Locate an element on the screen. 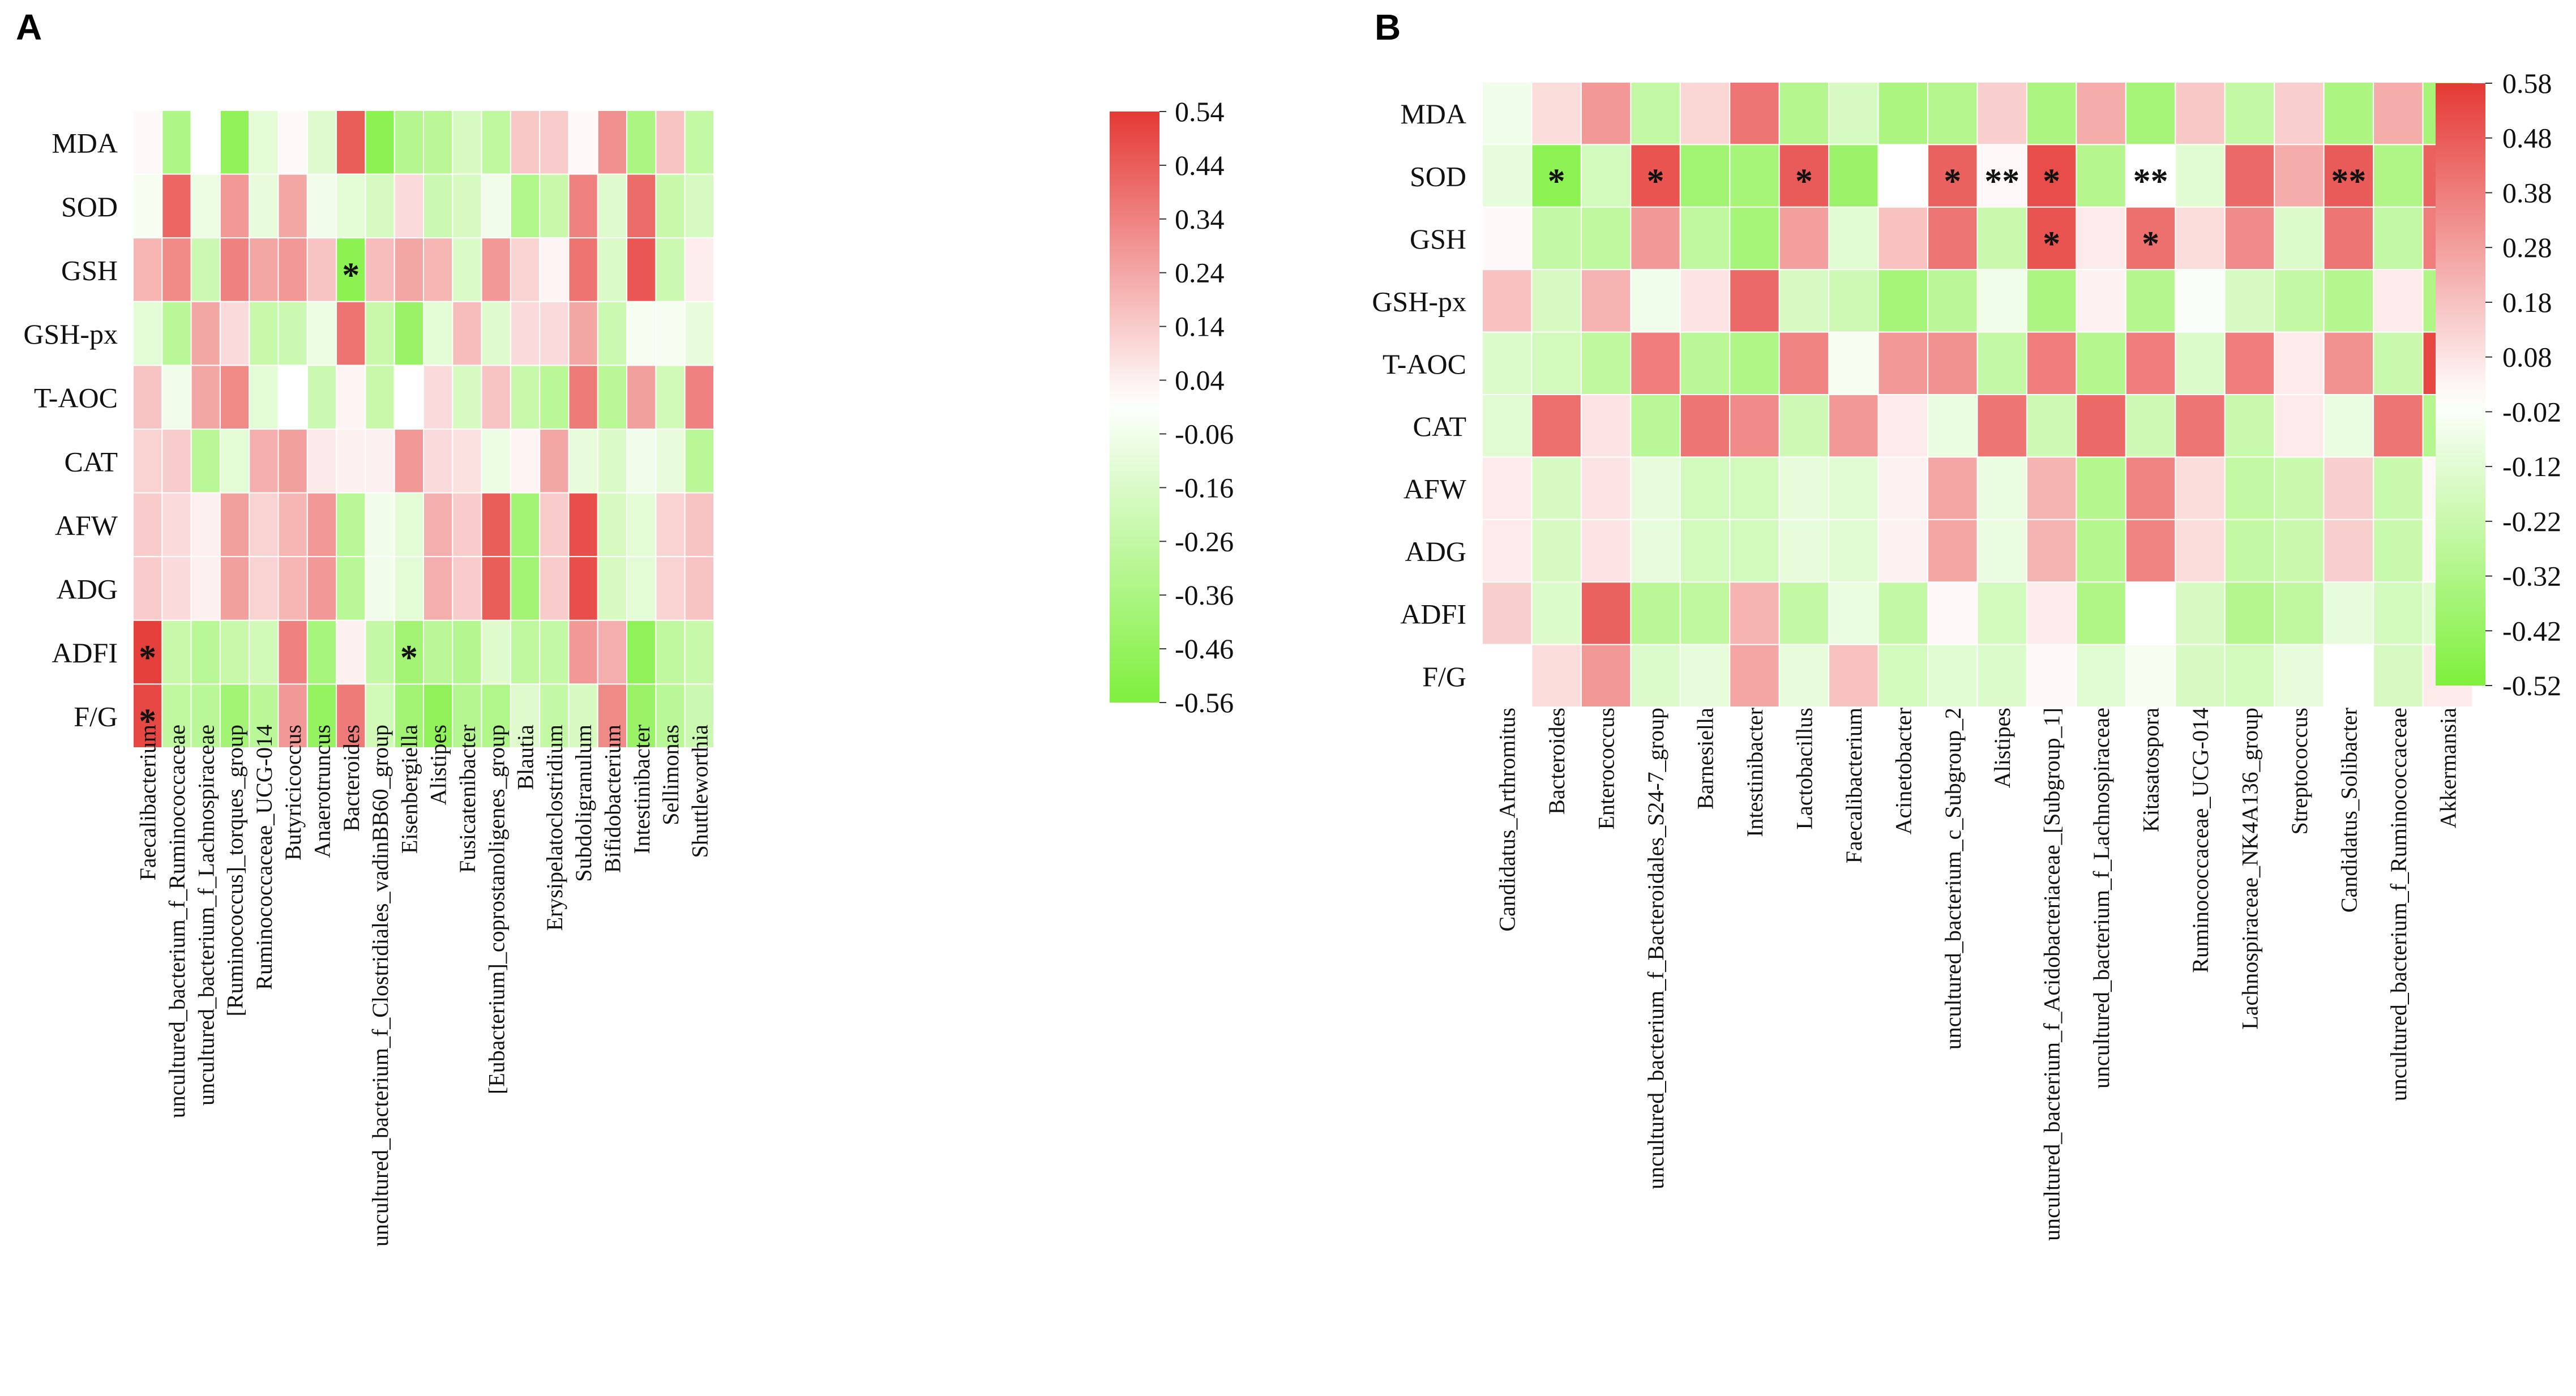 The height and width of the screenshot is (1396, 2576). row-label: SOD is located at coordinates (1438, 177).